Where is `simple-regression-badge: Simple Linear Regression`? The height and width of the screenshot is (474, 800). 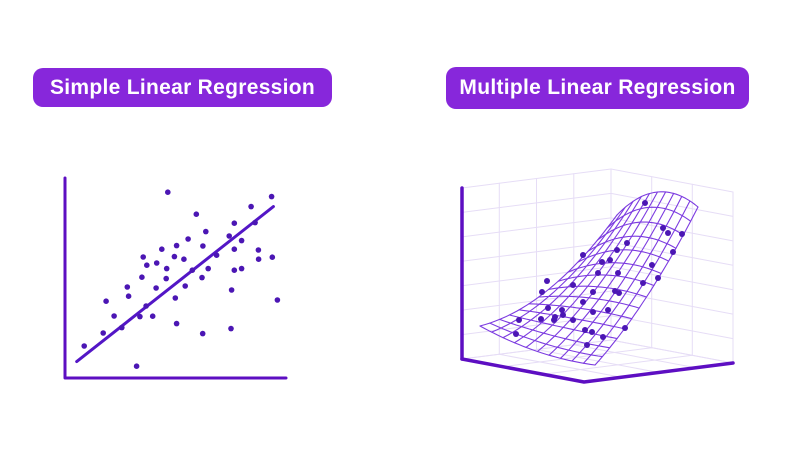
simple-regression-badge: Simple Linear Regression is located at coordinates (182, 87).